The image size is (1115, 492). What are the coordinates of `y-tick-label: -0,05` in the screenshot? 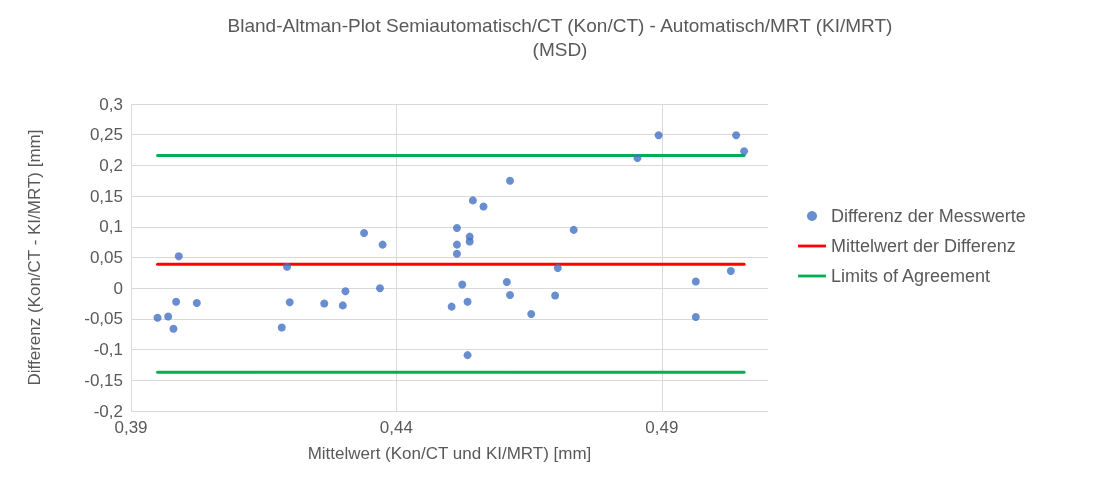 It's located at (103, 319).